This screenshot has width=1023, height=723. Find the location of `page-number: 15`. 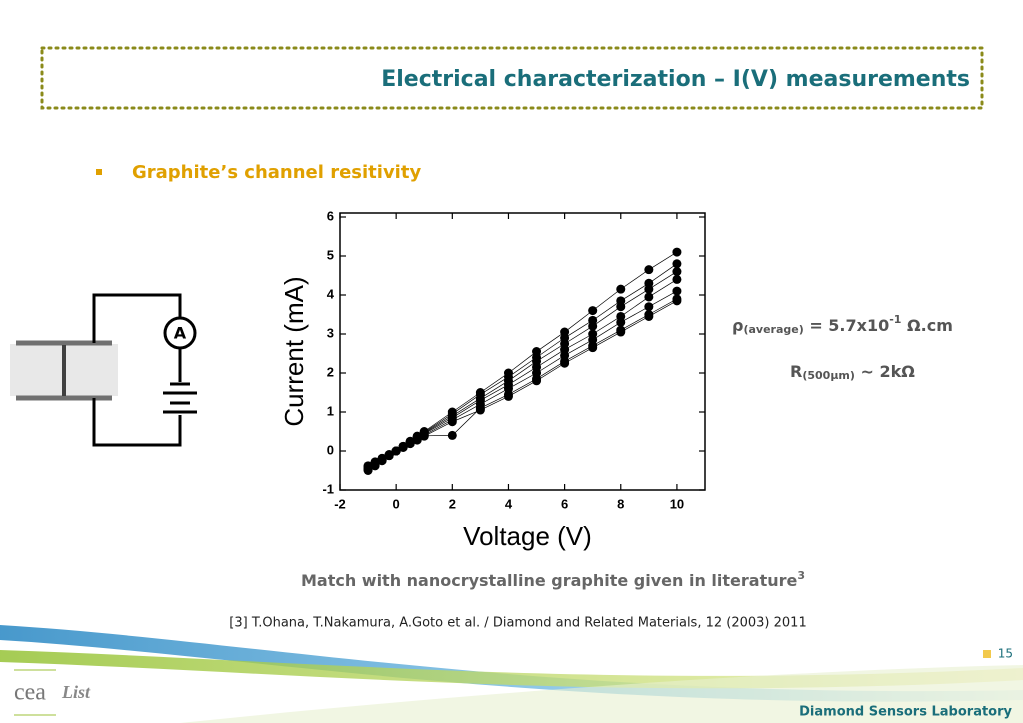

page-number: 15 is located at coordinates (1005, 654).